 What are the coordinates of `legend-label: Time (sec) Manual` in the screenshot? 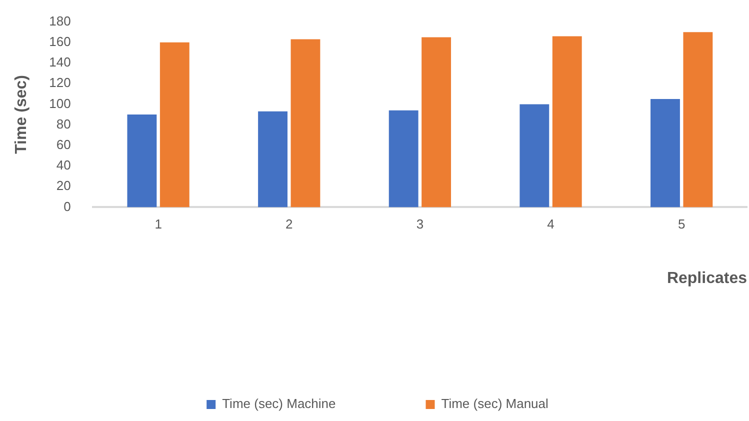 It's located at (495, 404).